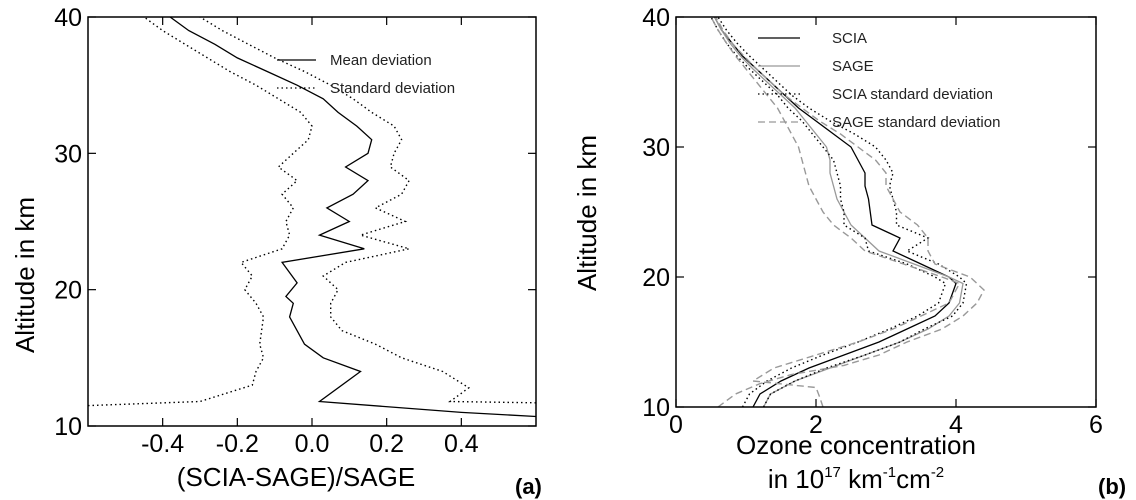 Image resolution: width=1136 pixels, height=500 pixels. I want to click on panel-b-tag: (b), so click(1112, 486).